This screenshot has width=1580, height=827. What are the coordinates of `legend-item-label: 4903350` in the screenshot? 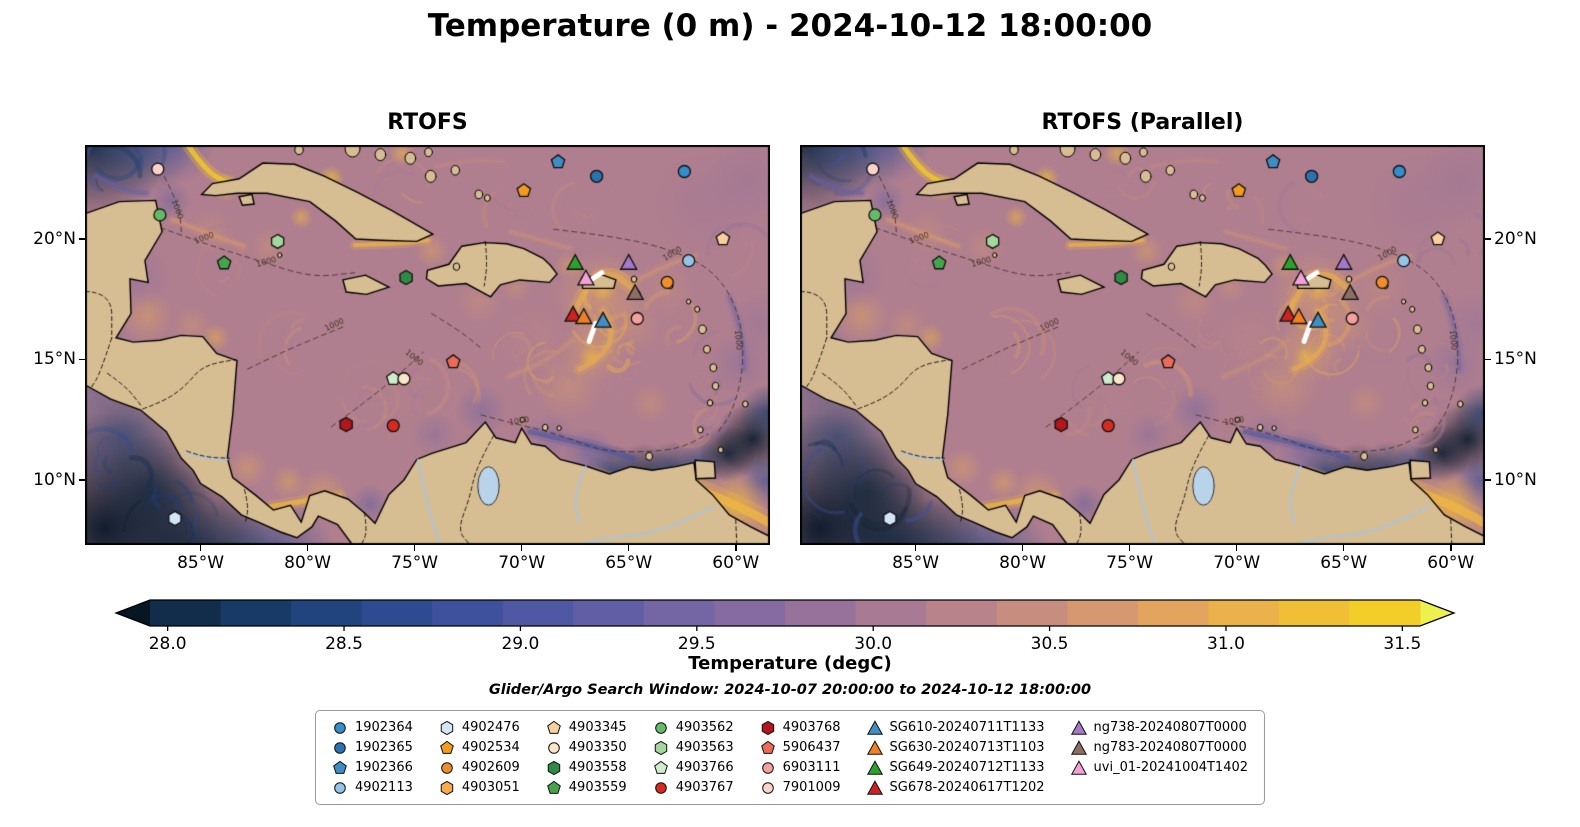 It's located at (597, 747).